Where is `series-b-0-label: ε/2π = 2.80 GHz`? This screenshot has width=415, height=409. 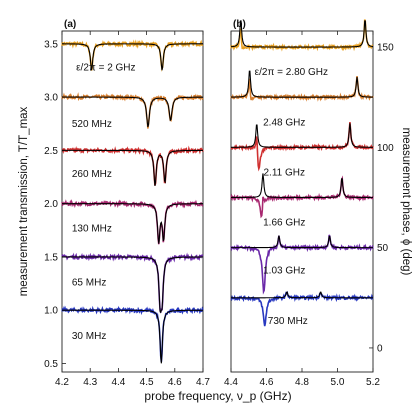 series-b-0-label: ε/2π = 2.80 GHz is located at coordinates (291, 72).